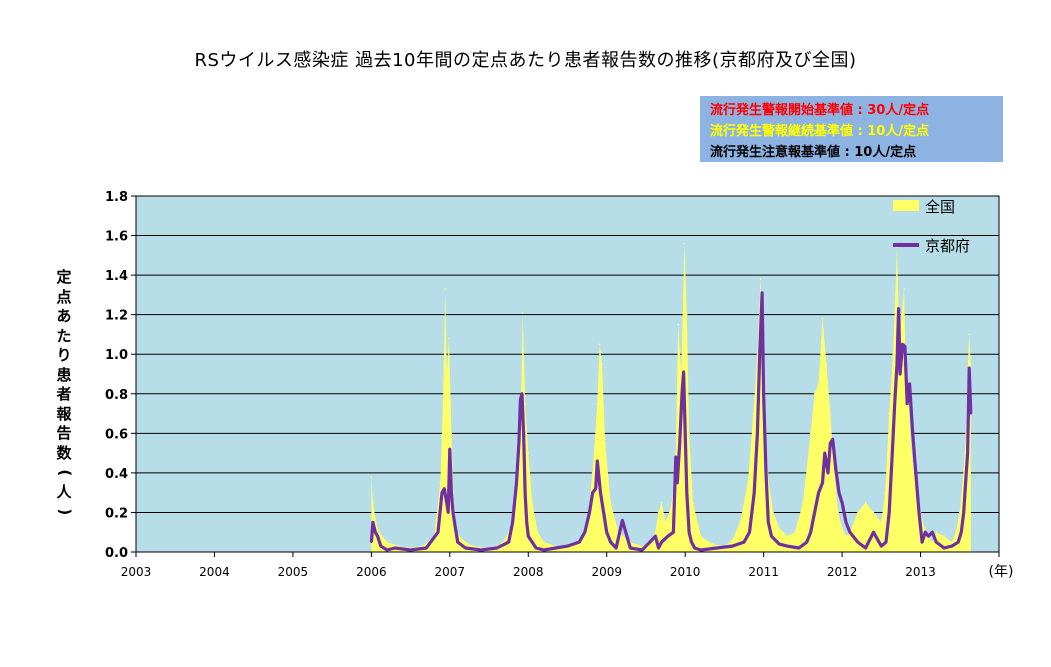 This screenshot has width=1051, height=667. Describe the element at coordinates (606, 572) in the screenshot. I see `x-tick-label: 2009` at that location.